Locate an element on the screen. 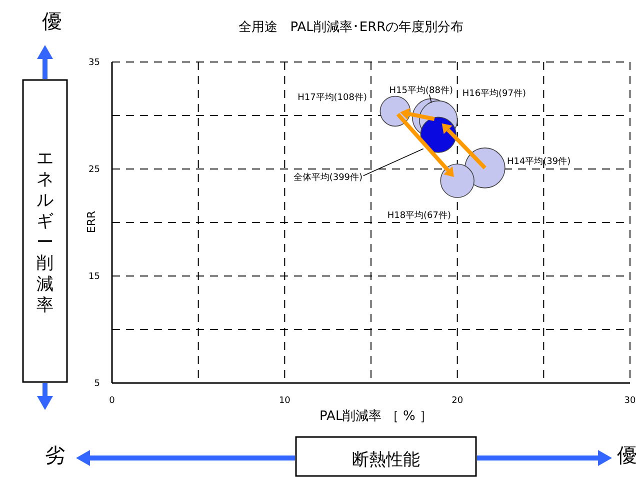  series-label: H16平均(97件) is located at coordinates (494, 93).